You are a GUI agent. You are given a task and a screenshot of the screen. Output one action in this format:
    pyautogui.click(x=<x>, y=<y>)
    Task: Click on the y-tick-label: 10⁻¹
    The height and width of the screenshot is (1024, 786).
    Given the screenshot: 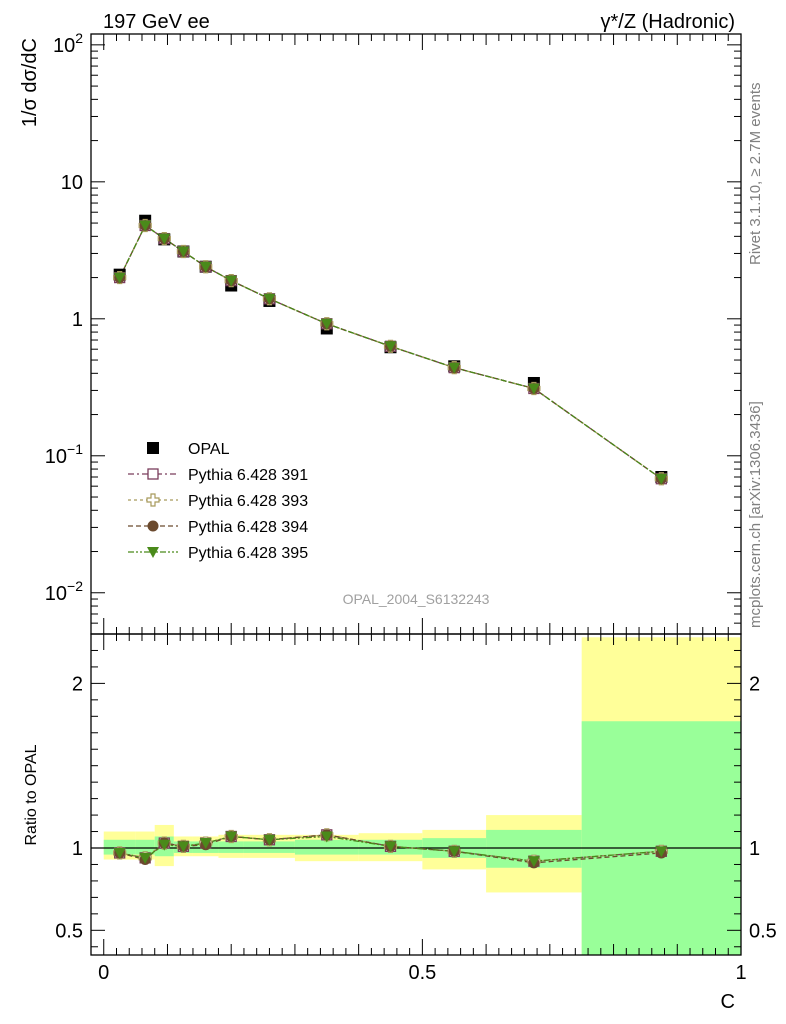 What is the action you would take?
    pyautogui.click(x=64, y=454)
    